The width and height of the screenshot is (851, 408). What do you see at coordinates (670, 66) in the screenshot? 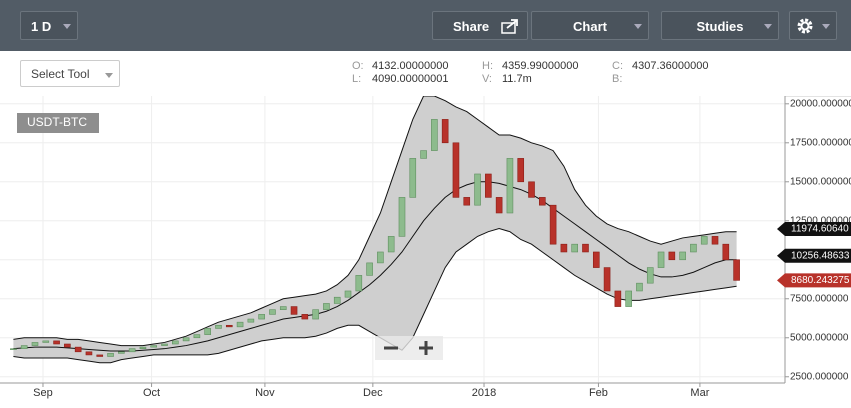
I see `ohlc-value: 4307.36000000` at bounding box center [670, 66].